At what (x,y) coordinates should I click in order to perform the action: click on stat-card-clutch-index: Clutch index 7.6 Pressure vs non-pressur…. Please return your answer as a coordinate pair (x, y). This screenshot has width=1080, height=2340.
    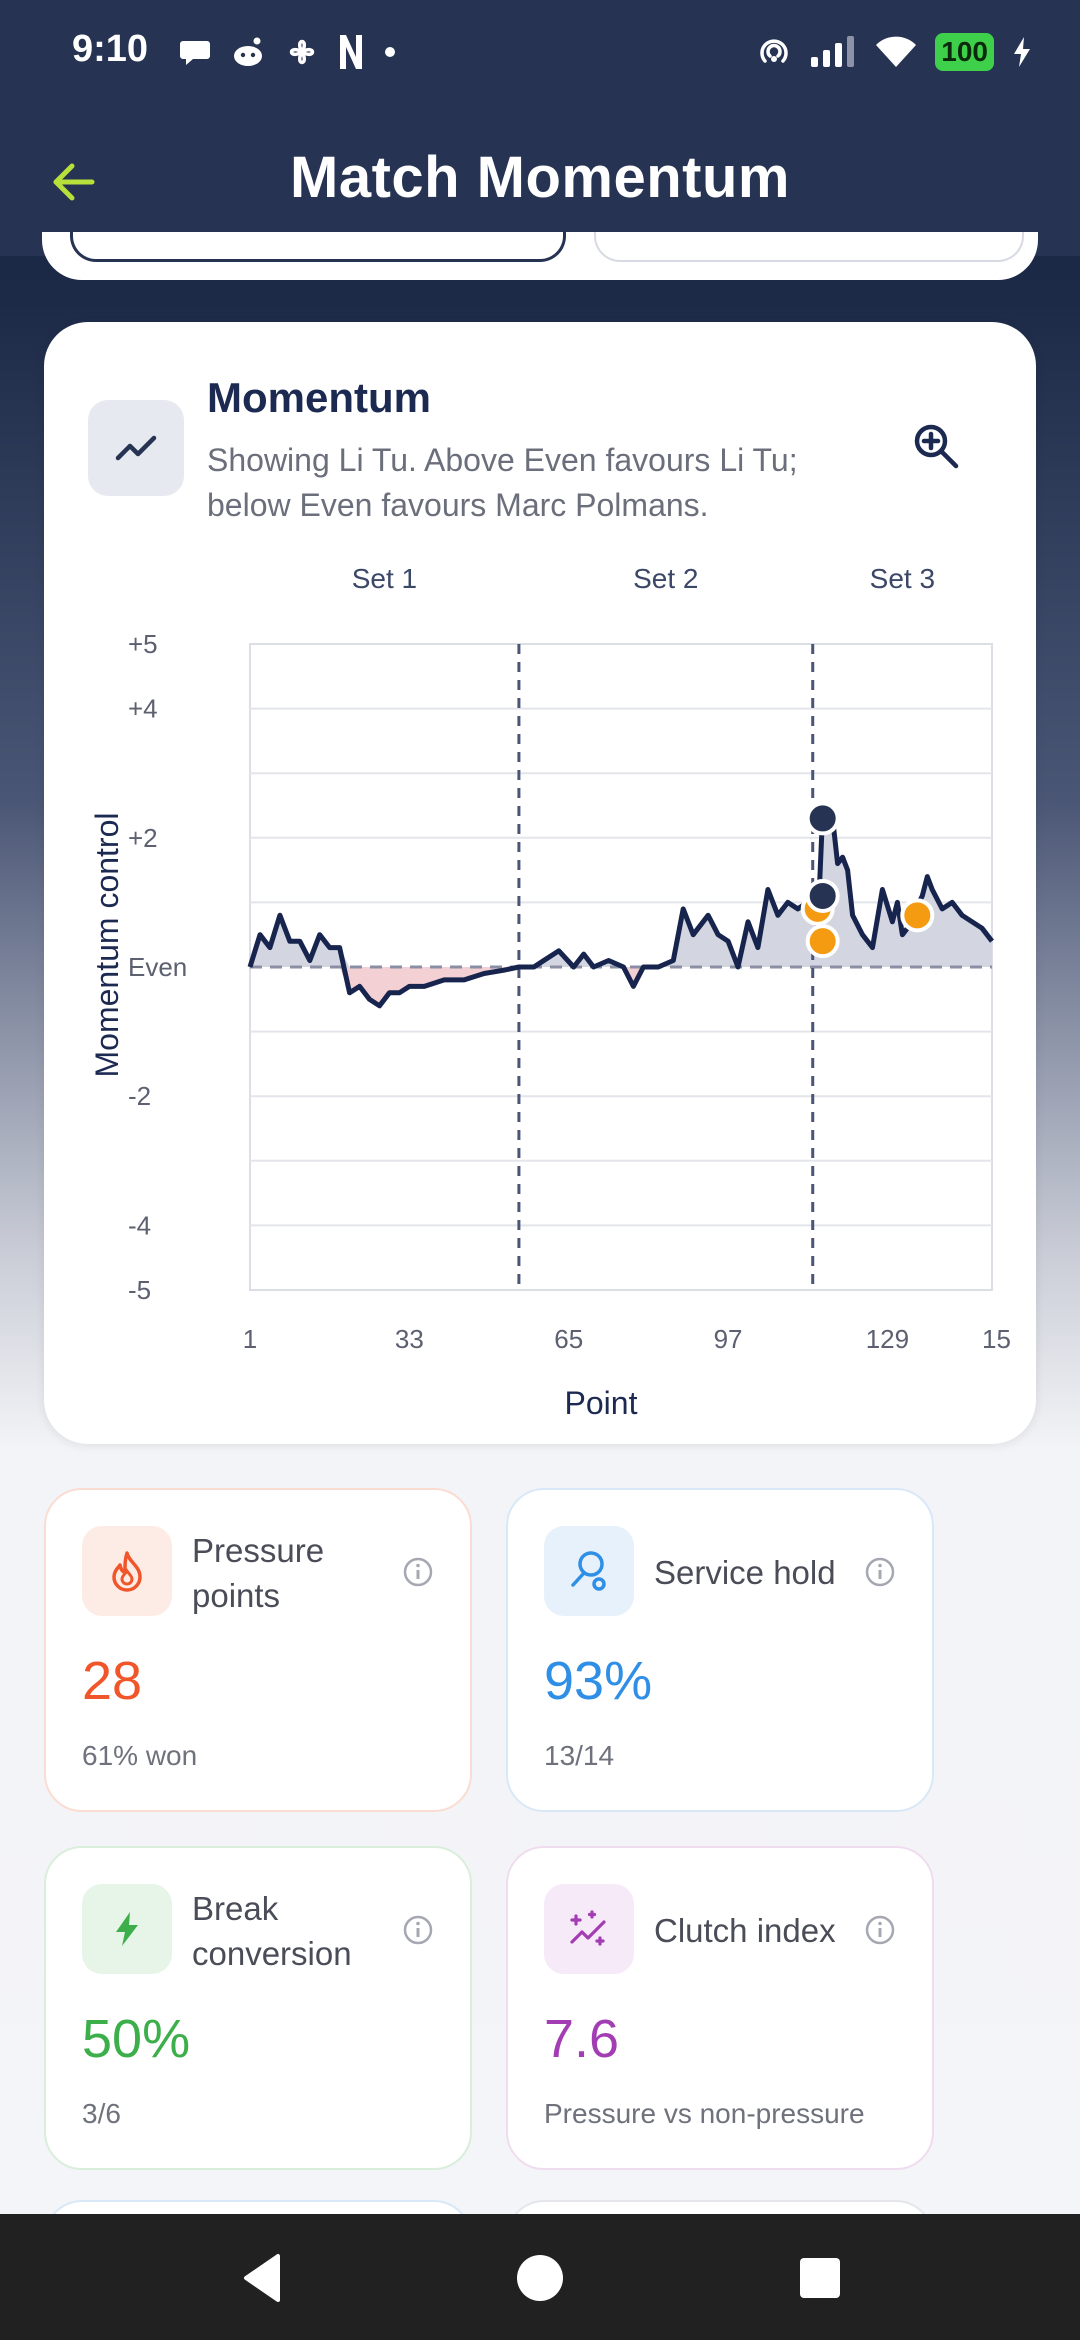
    Looking at the image, I should click on (720, 2008).